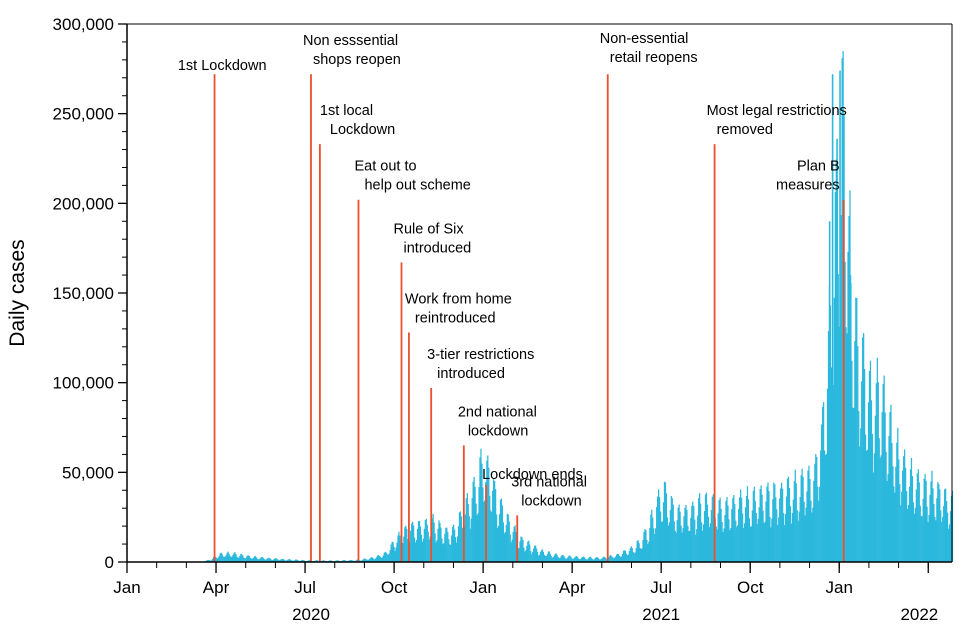  I want to click on event-label: shops reopen, so click(357, 60).